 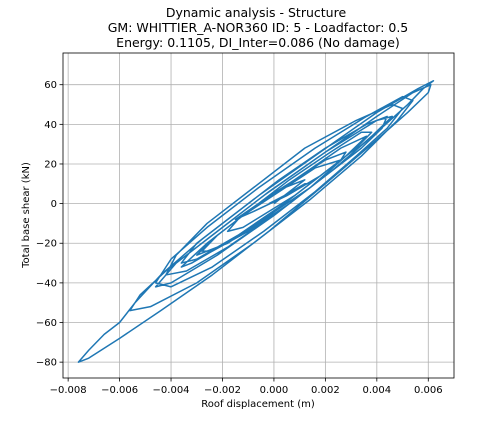 I want to click on x-tick-label: 0.002, so click(x=325, y=390).